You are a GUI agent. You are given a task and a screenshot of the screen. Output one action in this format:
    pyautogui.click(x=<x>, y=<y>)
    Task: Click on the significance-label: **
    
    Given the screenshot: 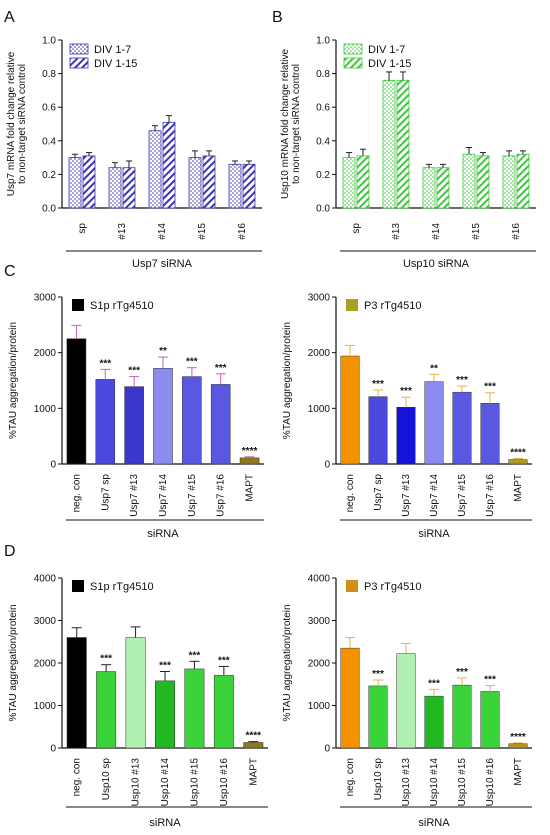 What is the action you would take?
    pyautogui.click(x=434, y=368)
    